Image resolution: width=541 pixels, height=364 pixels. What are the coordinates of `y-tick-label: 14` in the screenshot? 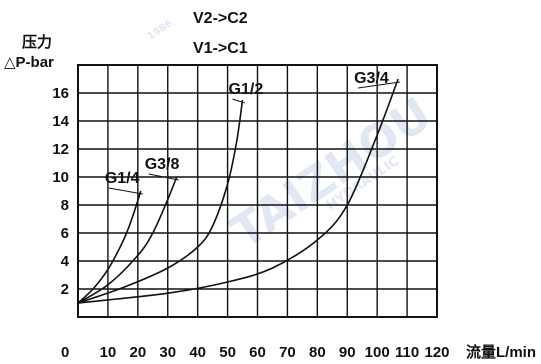 It's located at (60, 121).